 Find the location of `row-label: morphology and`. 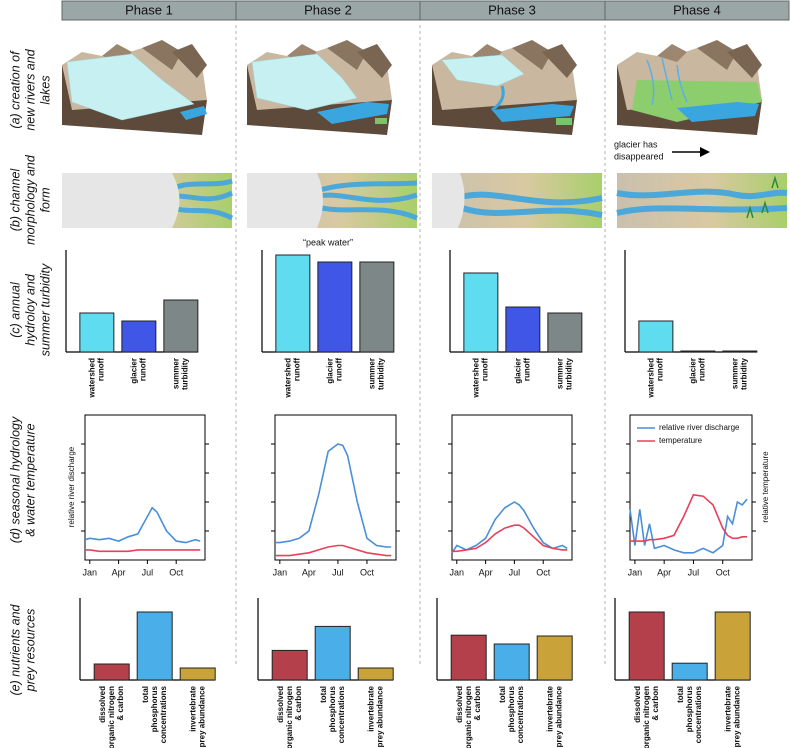

row-label: morphology and is located at coordinates (30, 199).